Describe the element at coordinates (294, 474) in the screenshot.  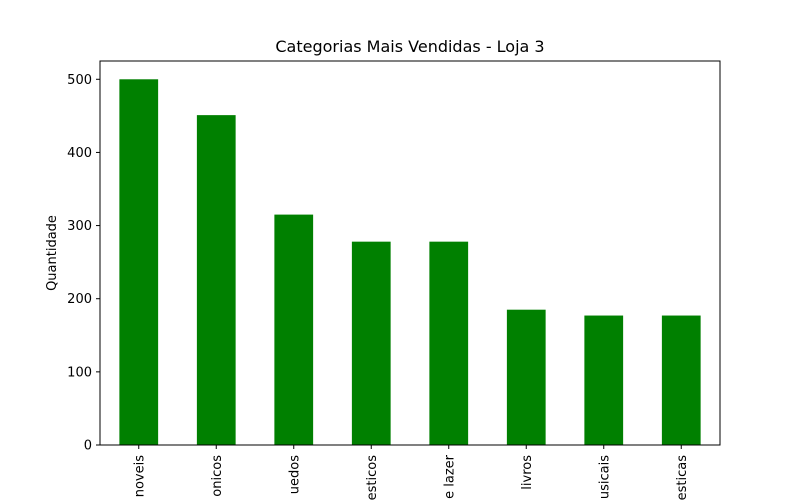
I see `x-tick-label: uedos` at that location.